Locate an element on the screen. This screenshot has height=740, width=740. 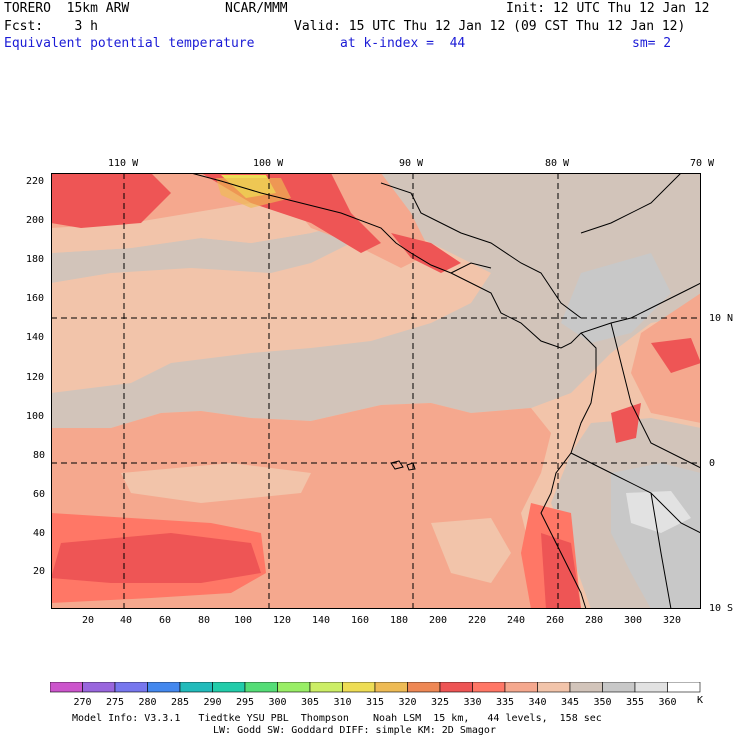
x-tick: 320 is located at coordinates (672, 620).